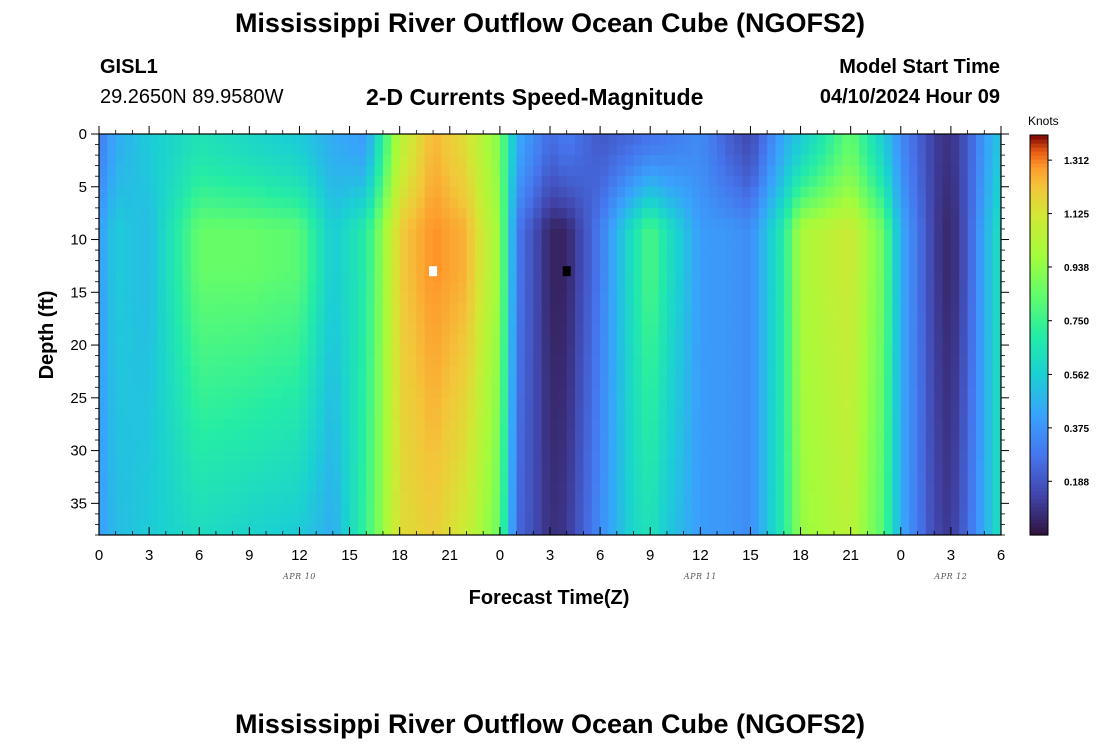 This screenshot has width=1100, height=750. I want to click on x-tick-label: 6, so click(1001, 555).